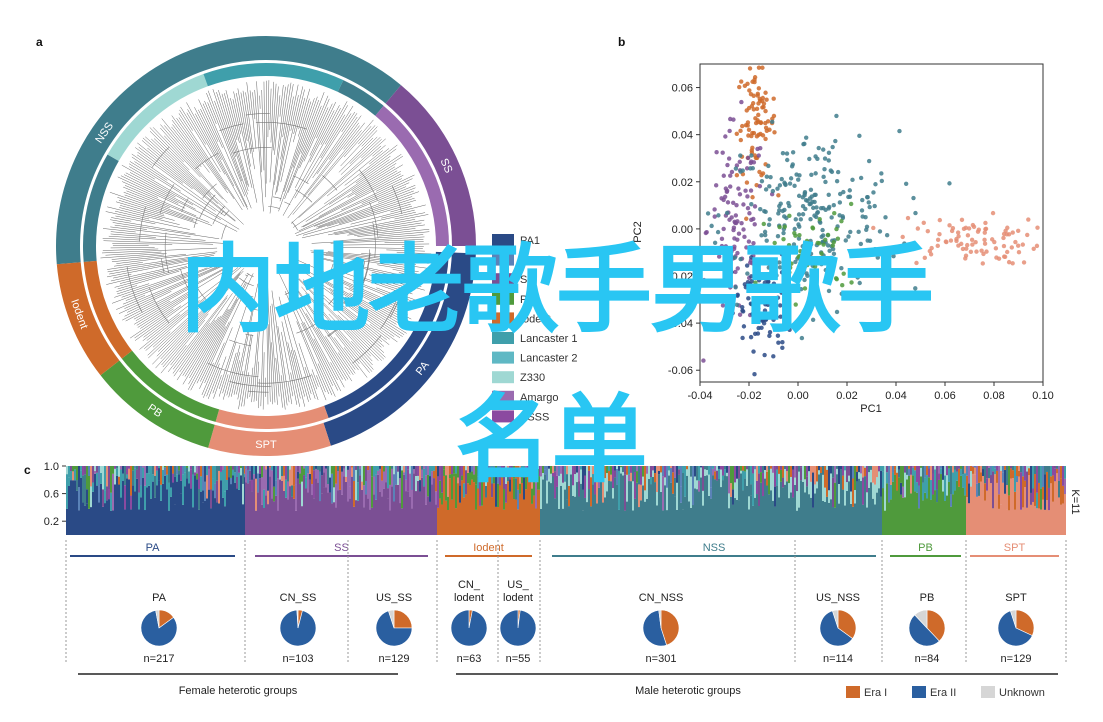 This screenshot has height=722, width=1103. What do you see at coordinates (936, 625) in the screenshot?
I see `pie-slice-erai` at bounding box center [936, 625].